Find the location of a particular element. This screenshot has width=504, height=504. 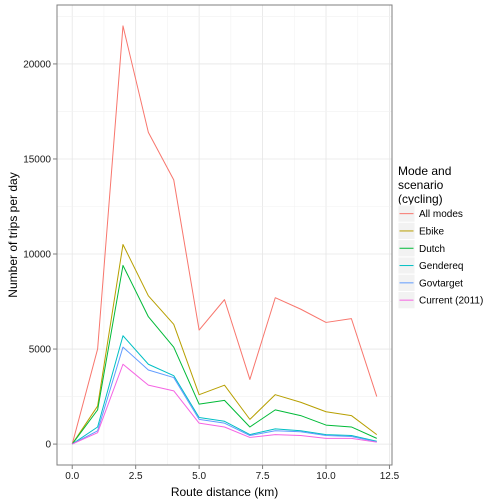

legend-title-line: (cycling) is located at coordinates (420, 199).